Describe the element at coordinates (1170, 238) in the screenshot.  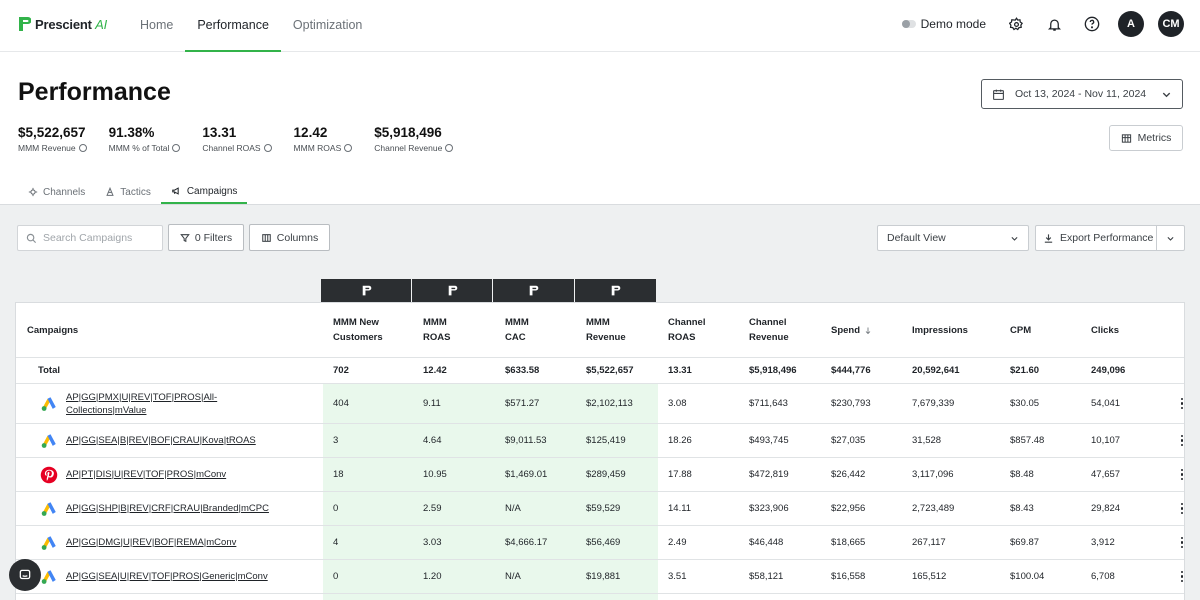
I see `export-dropdown-button` at that location.